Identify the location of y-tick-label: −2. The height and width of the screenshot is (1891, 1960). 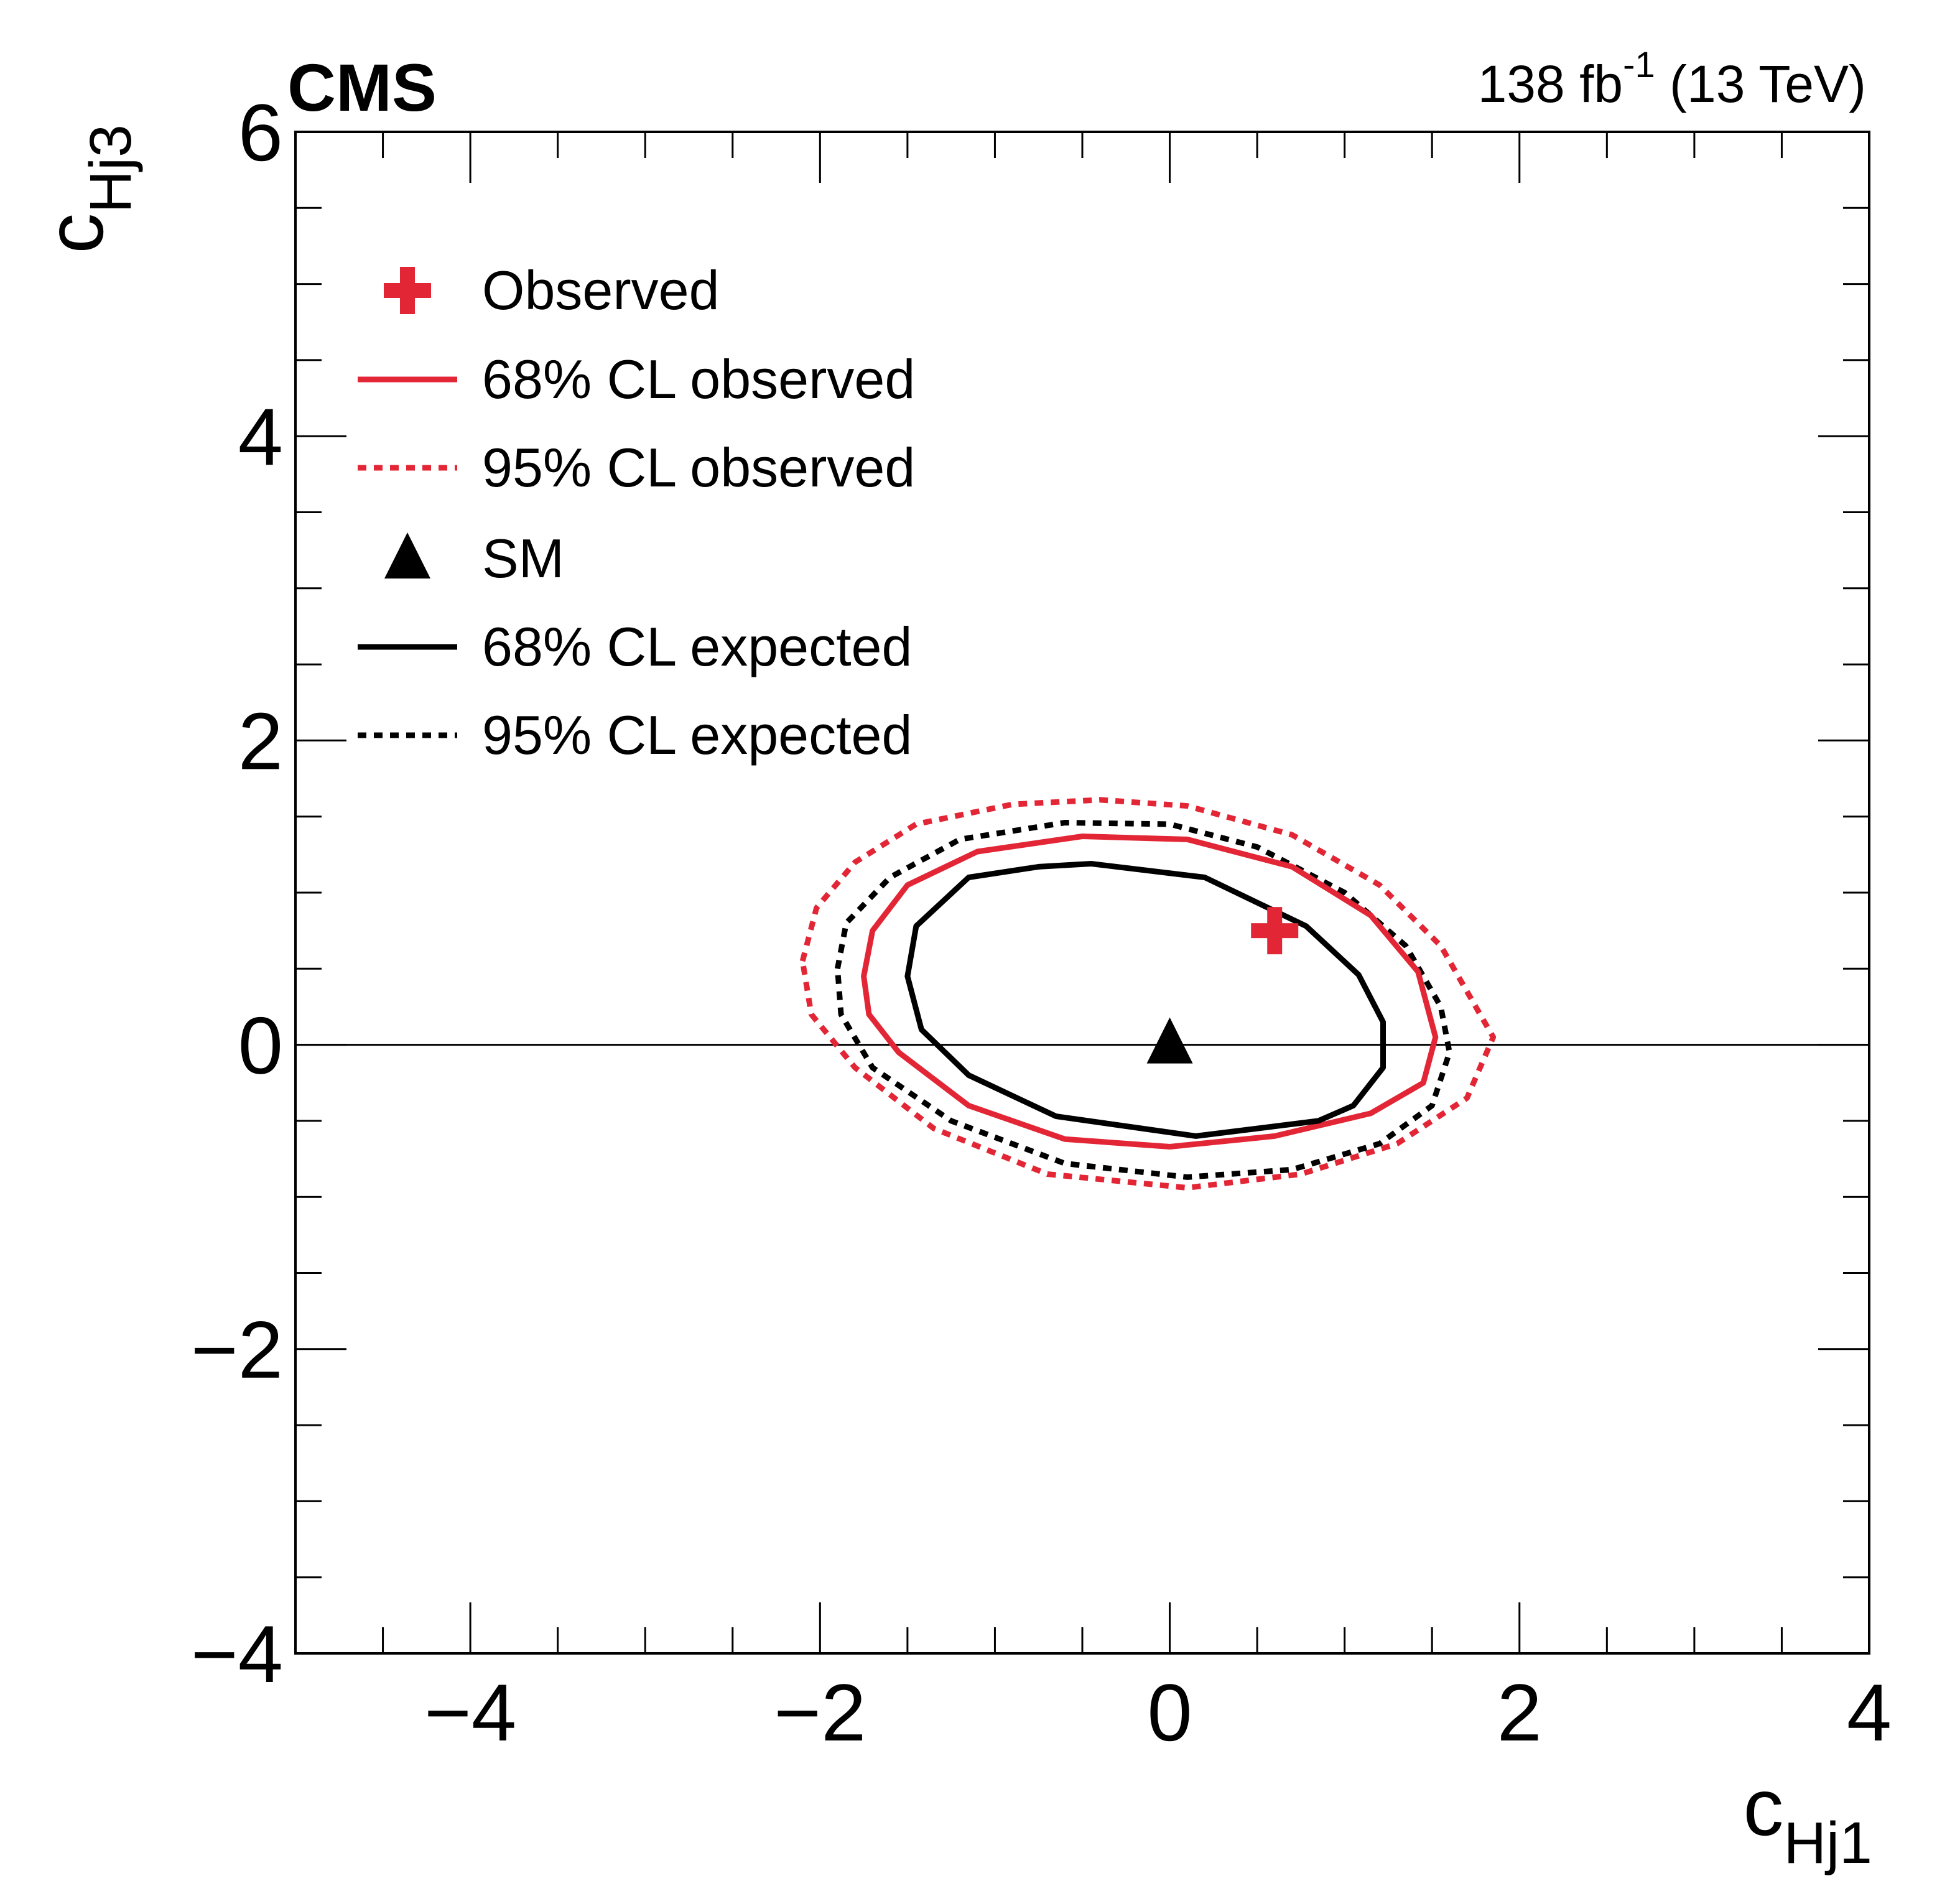
(237, 1349).